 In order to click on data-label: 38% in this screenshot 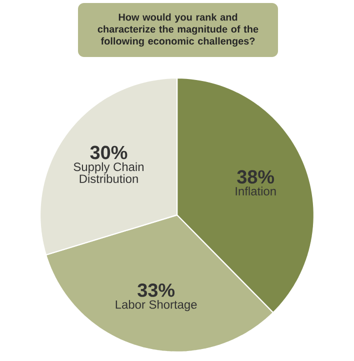, I will do `click(255, 177)`.